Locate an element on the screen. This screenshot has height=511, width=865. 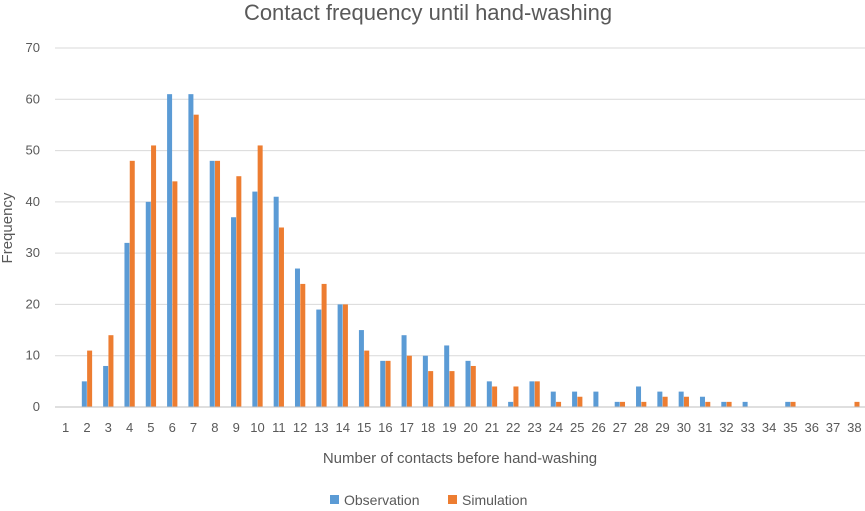
x-tick-label: 12 is located at coordinates (300, 427).